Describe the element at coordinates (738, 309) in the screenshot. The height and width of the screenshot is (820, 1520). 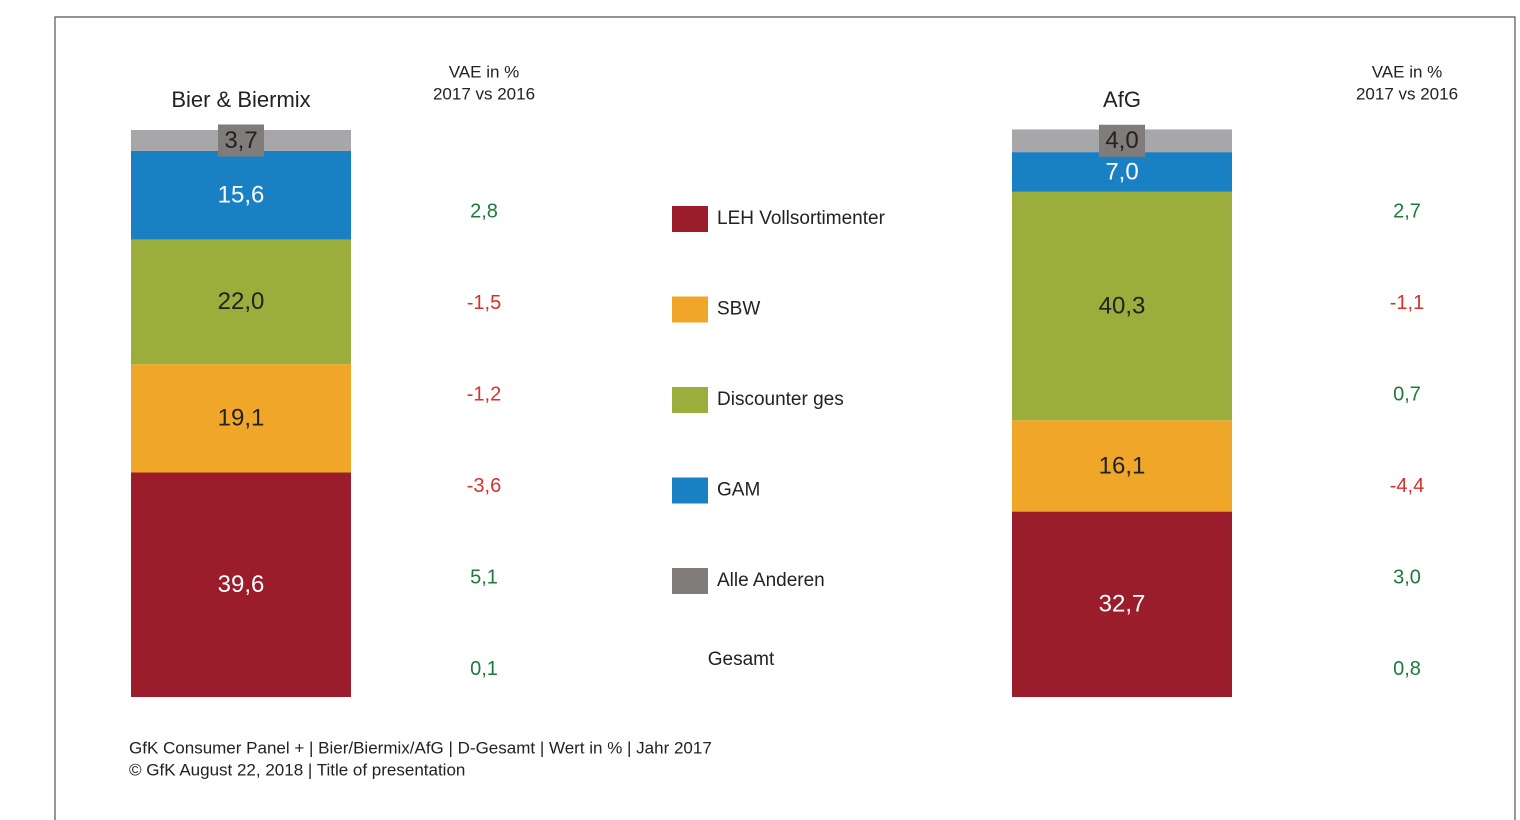
I see `legend-label: SBW` at that location.